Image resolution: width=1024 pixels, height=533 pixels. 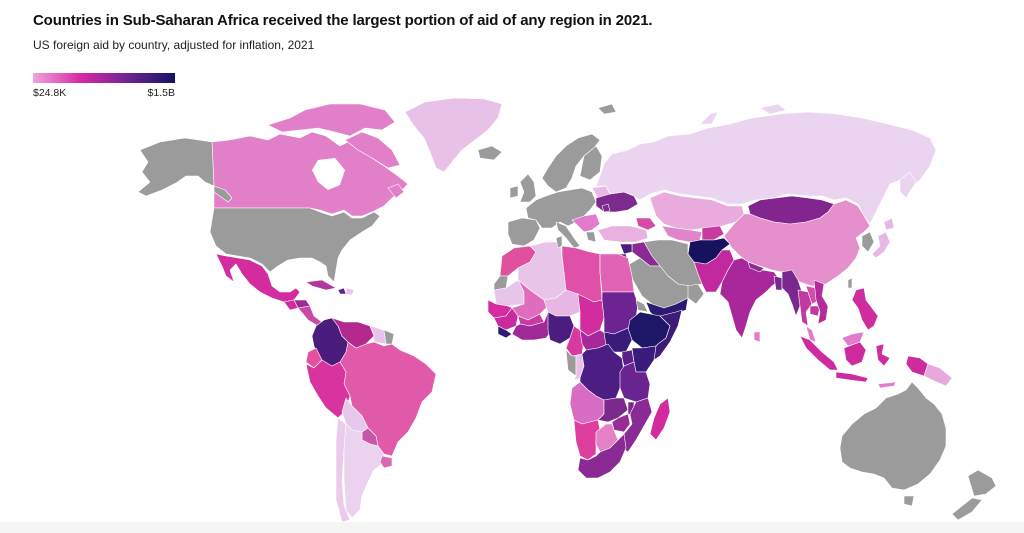 I want to click on country-papua-new-guinea, so click(x=938, y=375).